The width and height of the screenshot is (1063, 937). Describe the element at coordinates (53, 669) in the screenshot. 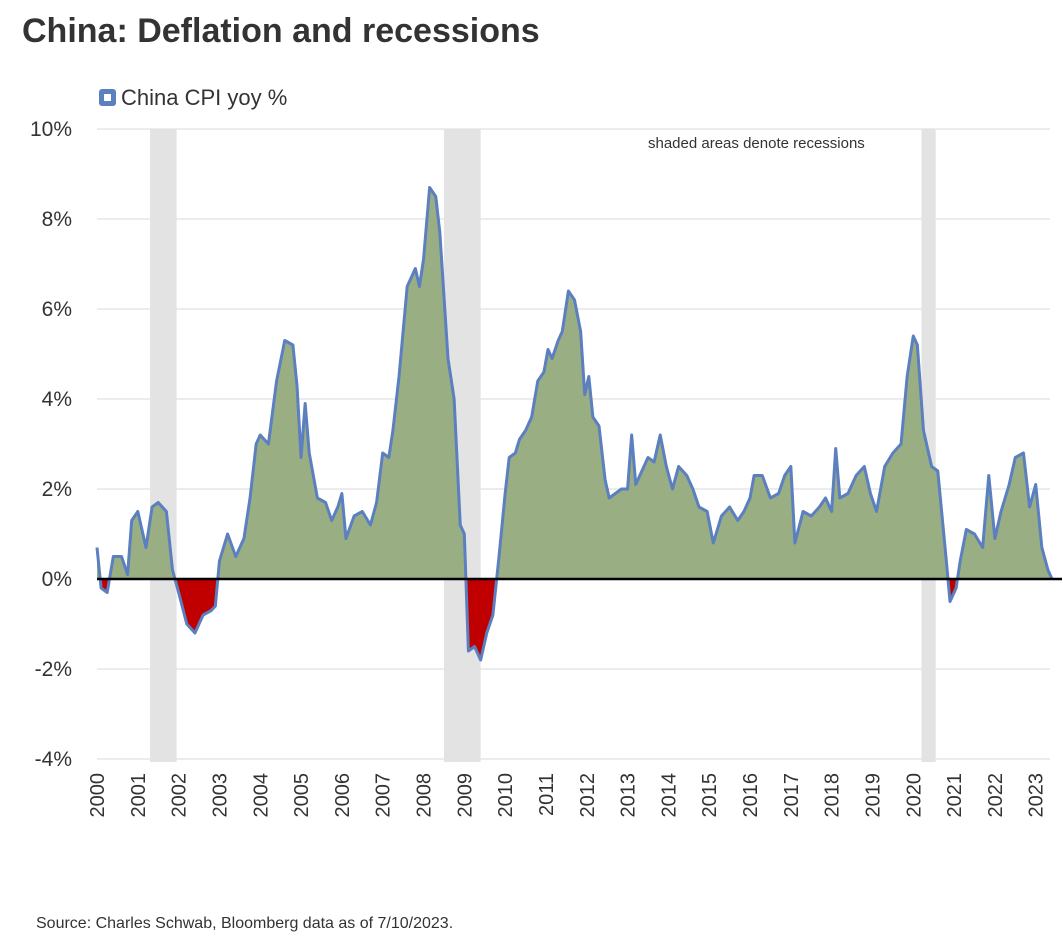

I see `y-tick-label: -2%` at that location.